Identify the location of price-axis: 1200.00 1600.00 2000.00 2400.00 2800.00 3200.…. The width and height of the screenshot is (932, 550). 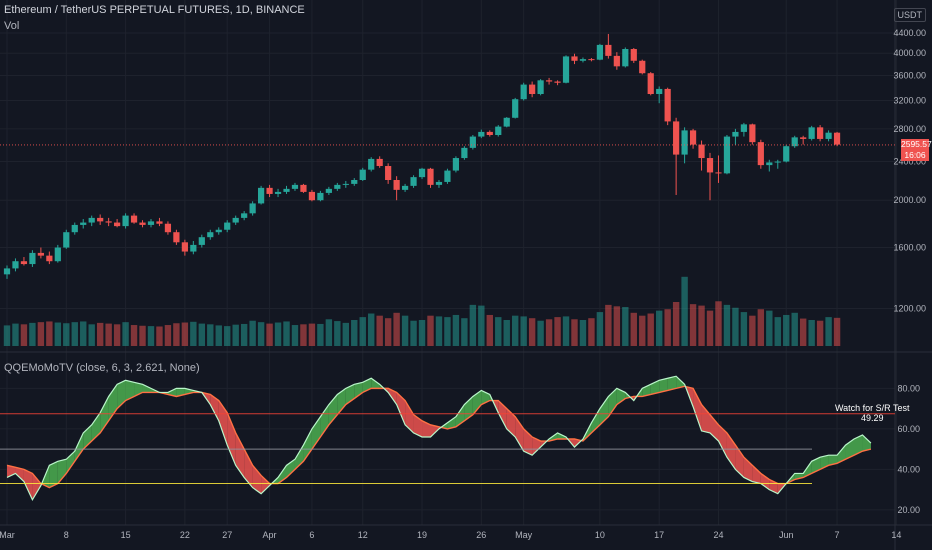
(909, 171).